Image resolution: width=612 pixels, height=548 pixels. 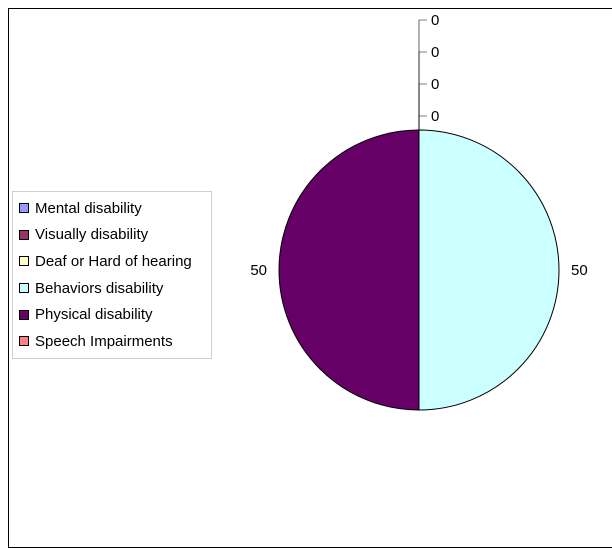 I want to click on legend-item: Mental disability, so click(x=112, y=208).